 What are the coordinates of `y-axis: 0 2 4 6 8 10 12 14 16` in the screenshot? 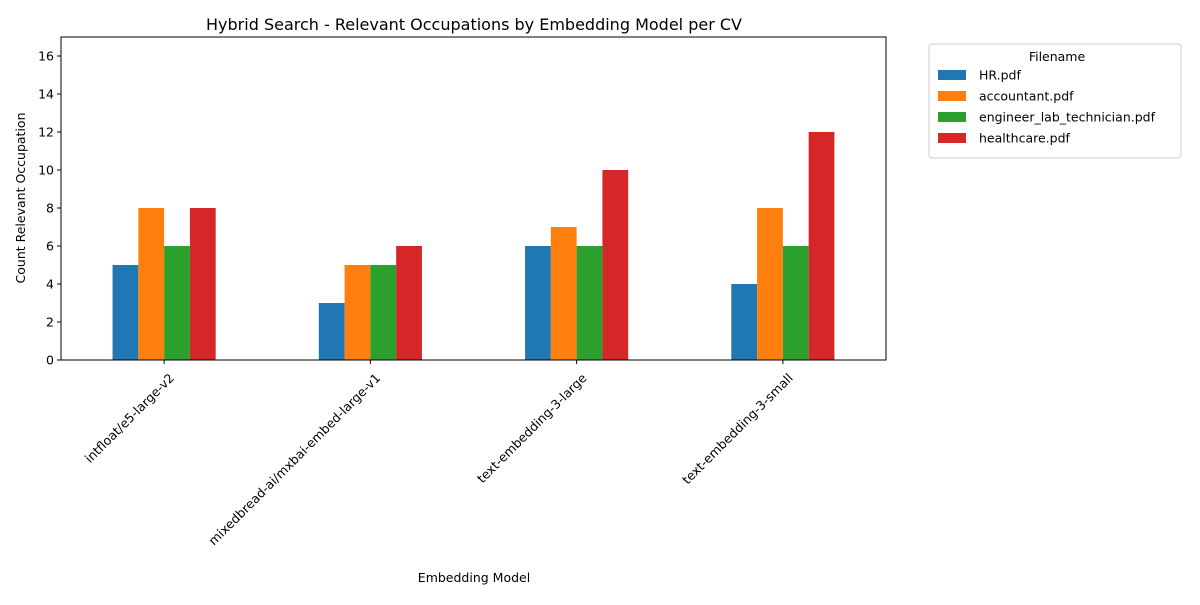 It's located at (49, 208).